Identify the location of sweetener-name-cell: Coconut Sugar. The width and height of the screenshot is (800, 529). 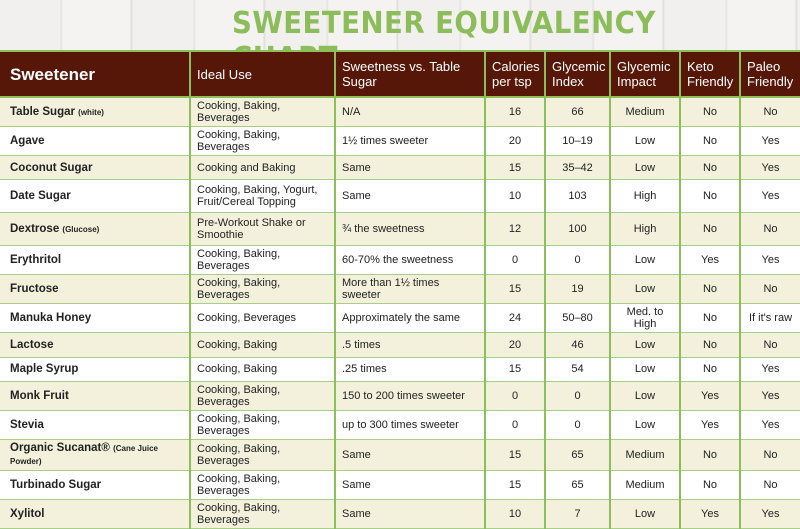
(95, 168).